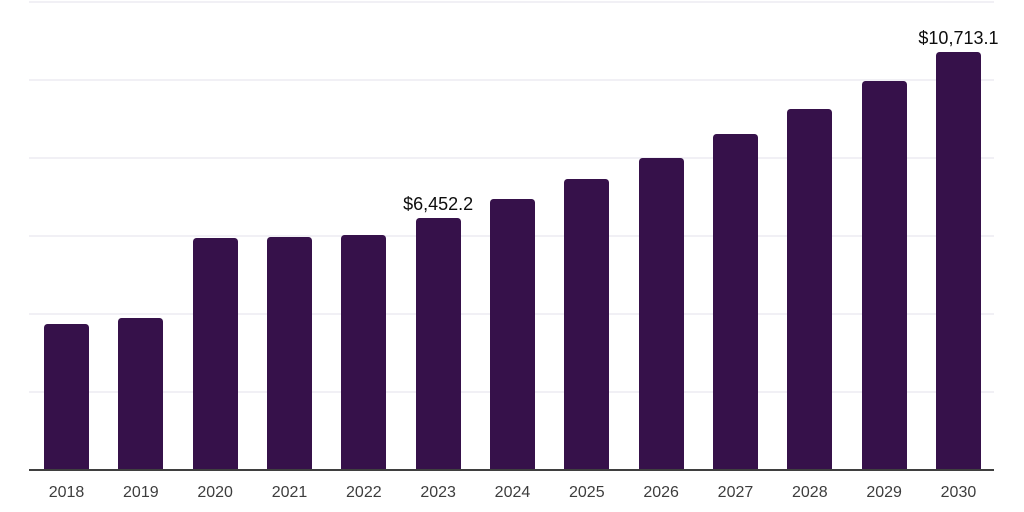 Image resolution: width=1024 pixels, height=512 pixels. I want to click on bar-2021, so click(289, 353).